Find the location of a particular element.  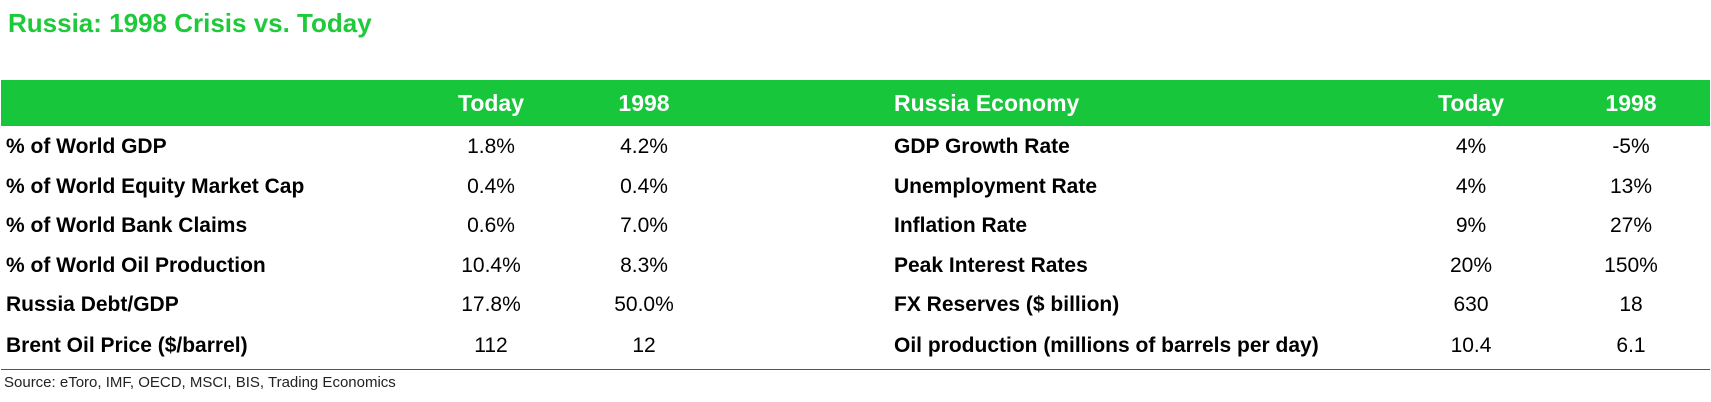

right-row-4-label: Peak Interest Rates is located at coordinates (991, 265).